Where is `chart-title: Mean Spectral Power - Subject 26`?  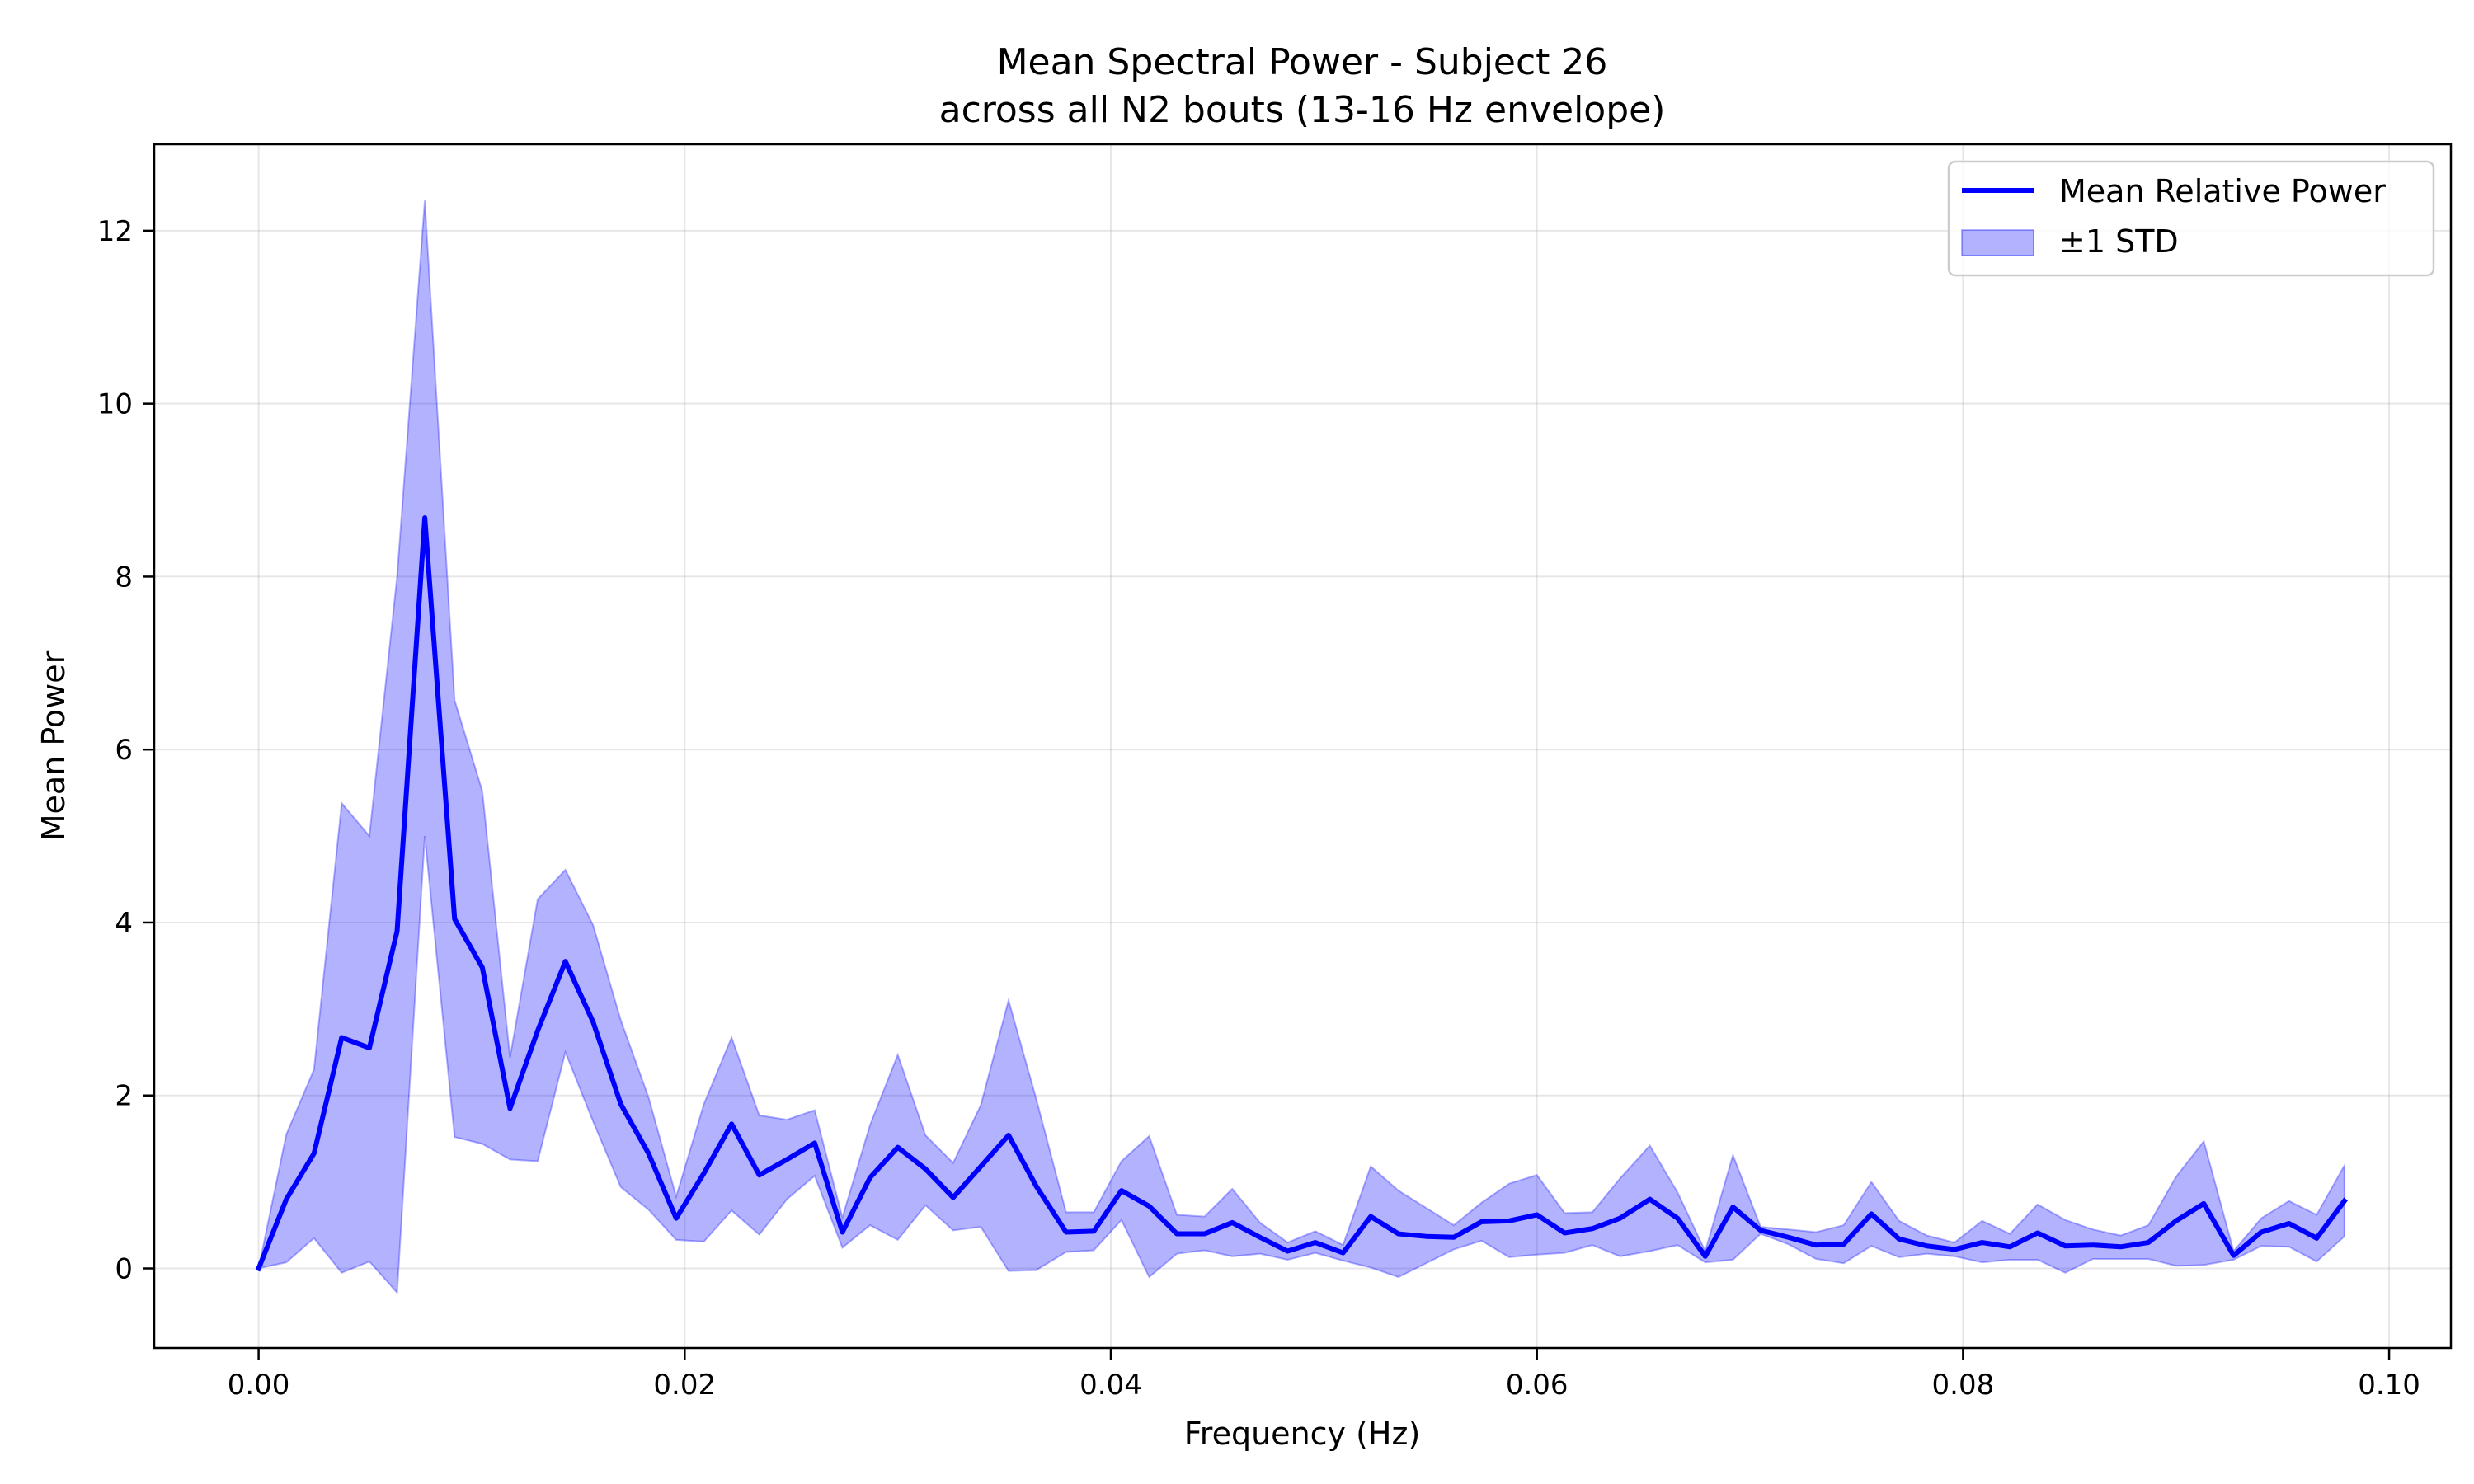
chart-title: Mean Spectral Power - Subject 26 is located at coordinates (1302, 62).